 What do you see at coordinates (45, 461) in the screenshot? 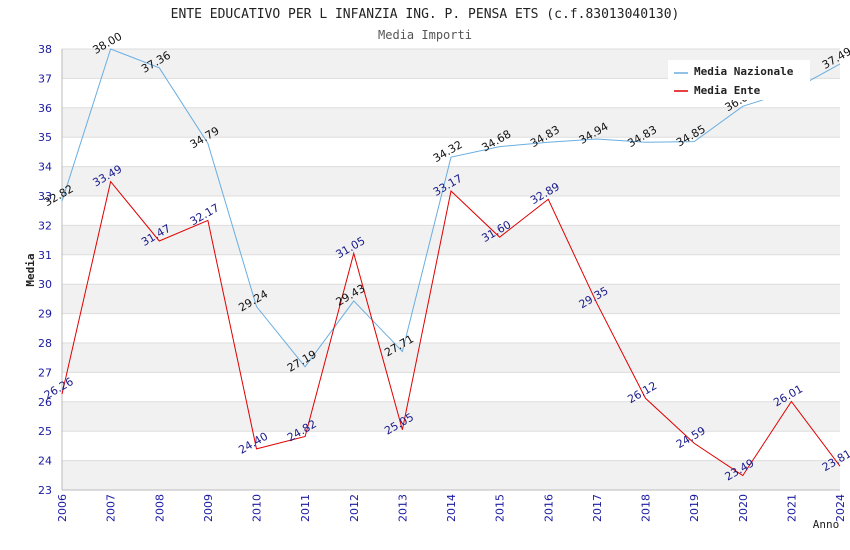
I see `y-tick-label: 24` at bounding box center [45, 461].